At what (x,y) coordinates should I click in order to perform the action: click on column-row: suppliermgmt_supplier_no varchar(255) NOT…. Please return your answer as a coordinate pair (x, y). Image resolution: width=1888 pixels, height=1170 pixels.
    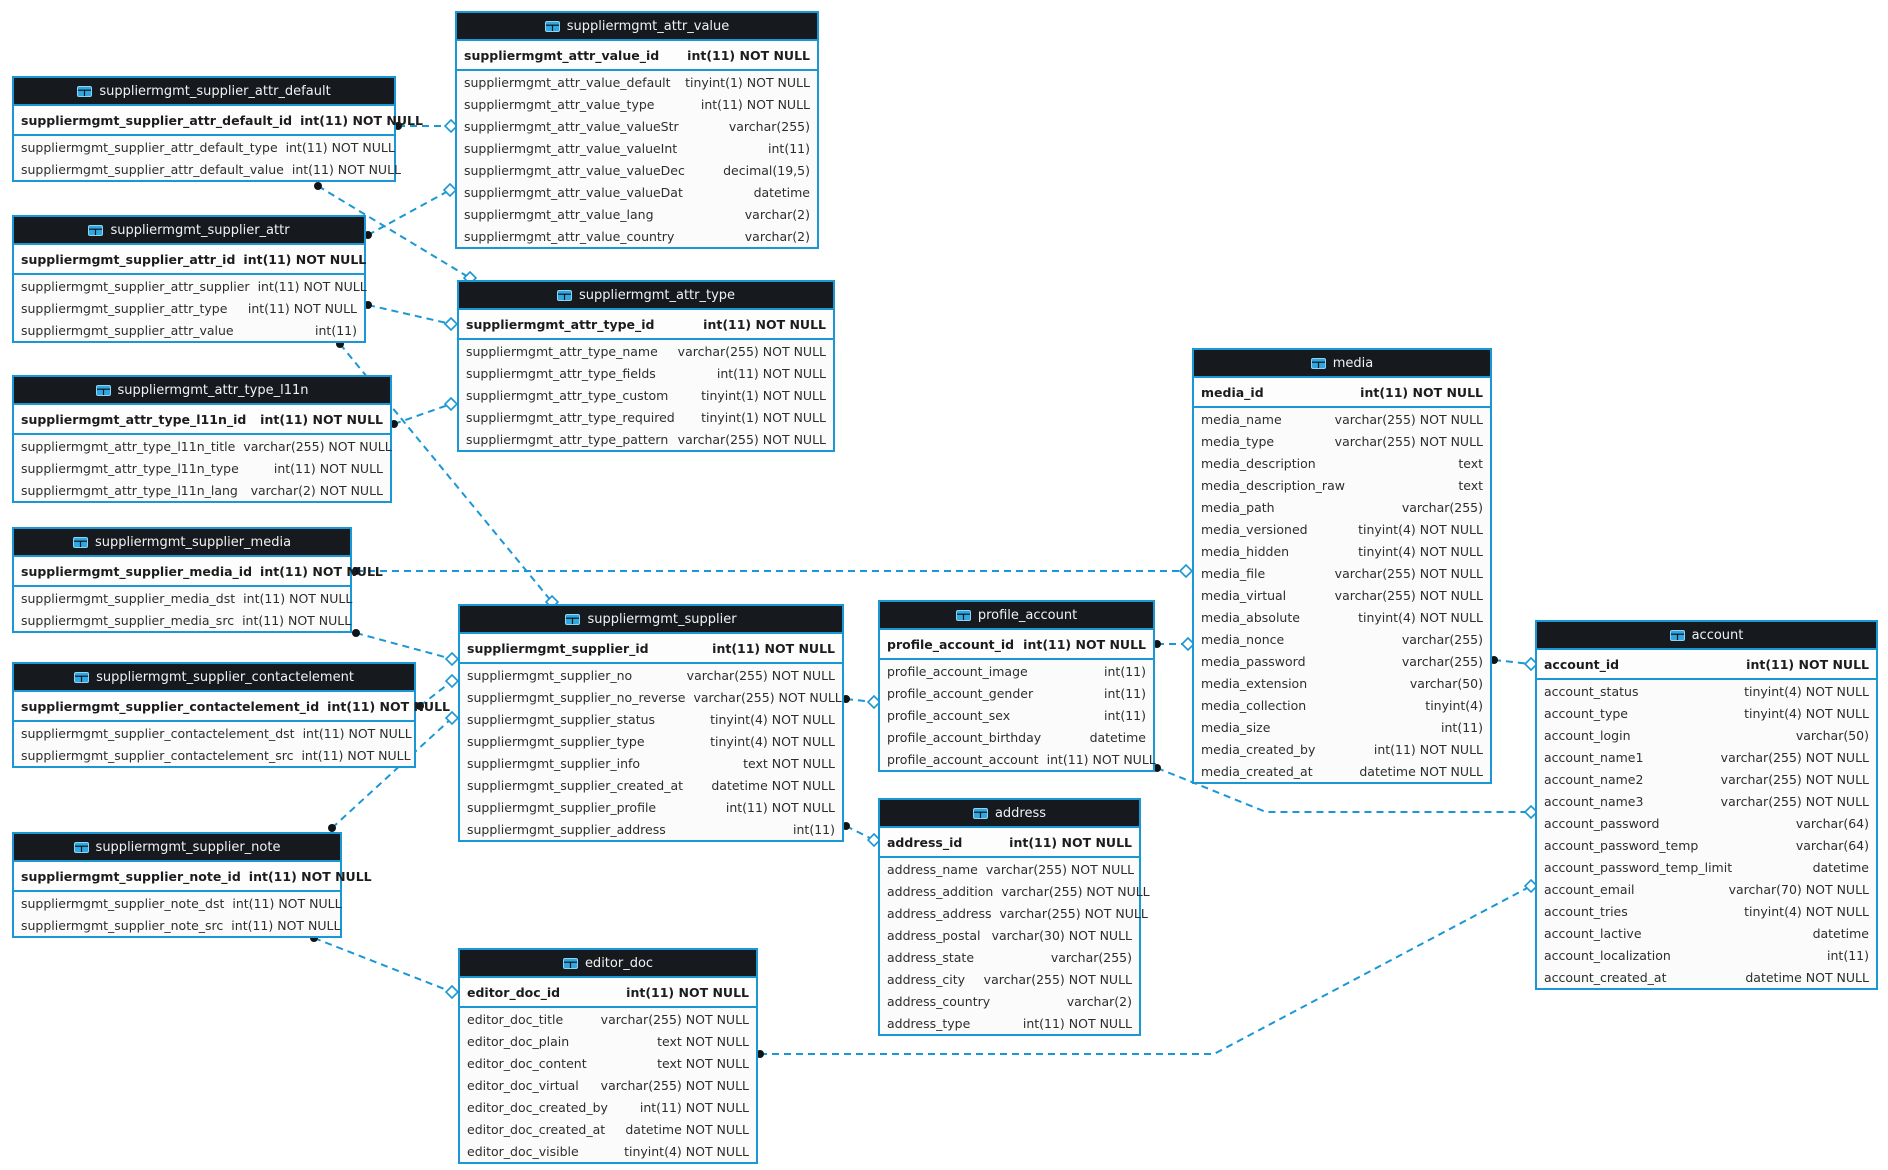
    Looking at the image, I should click on (651, 675).